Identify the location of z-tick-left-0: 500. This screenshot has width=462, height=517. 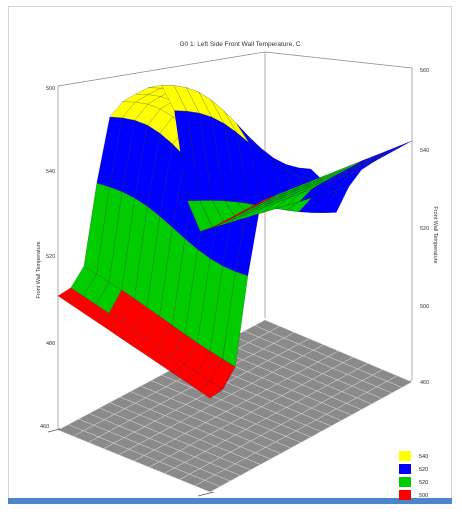
(50, 89).